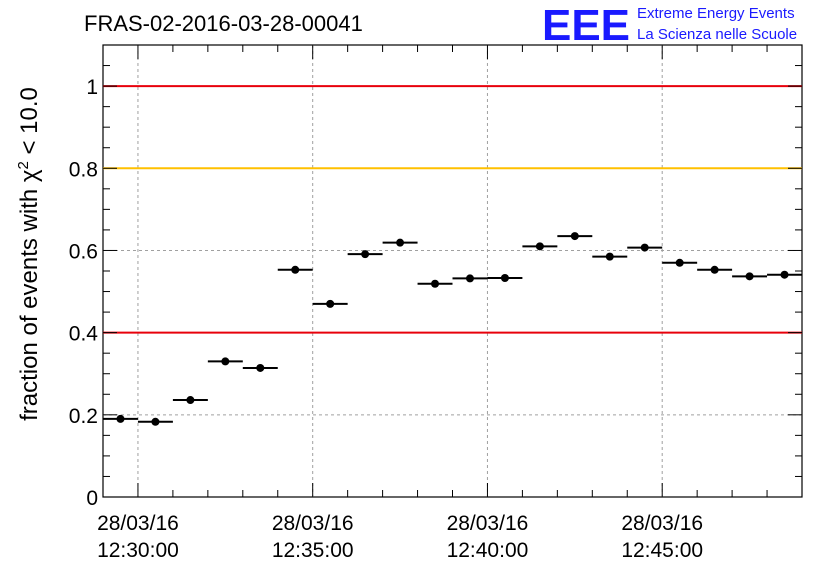 This screenshot has height=572, width=836. I want to click on x-tick-label-time: 12:35:00, so click(313, 550).